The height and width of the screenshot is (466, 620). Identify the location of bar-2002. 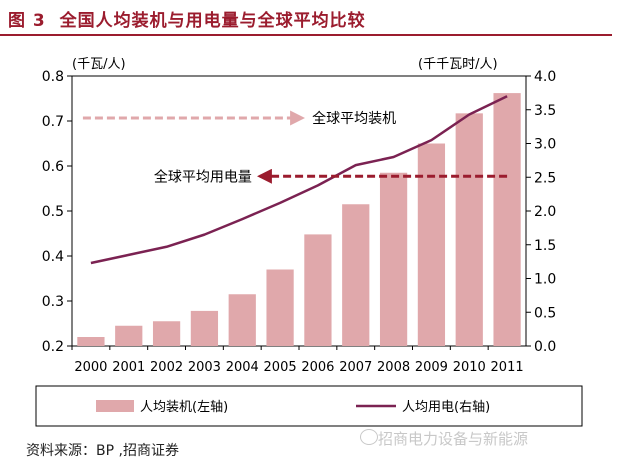
(166, 333).